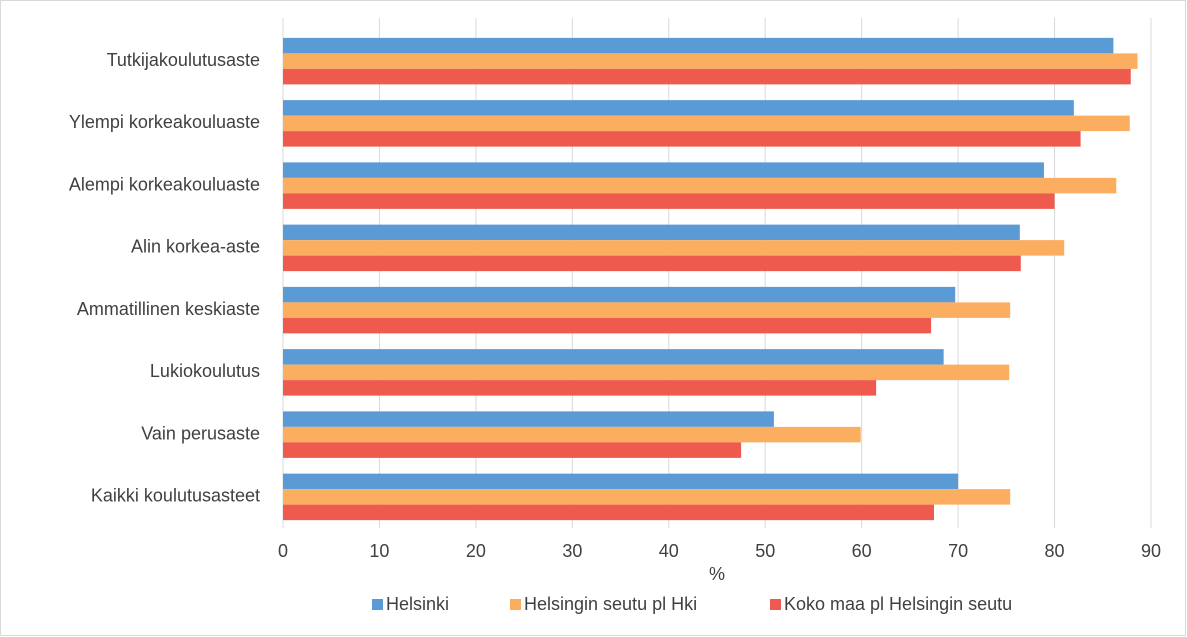 Image resolution: width=1187 pixels, height=637 pixels. Describe the element at coordinates (610, 604) in the screenshot. I see `legend-label: Helsingin seutu pl Hki` at that location.